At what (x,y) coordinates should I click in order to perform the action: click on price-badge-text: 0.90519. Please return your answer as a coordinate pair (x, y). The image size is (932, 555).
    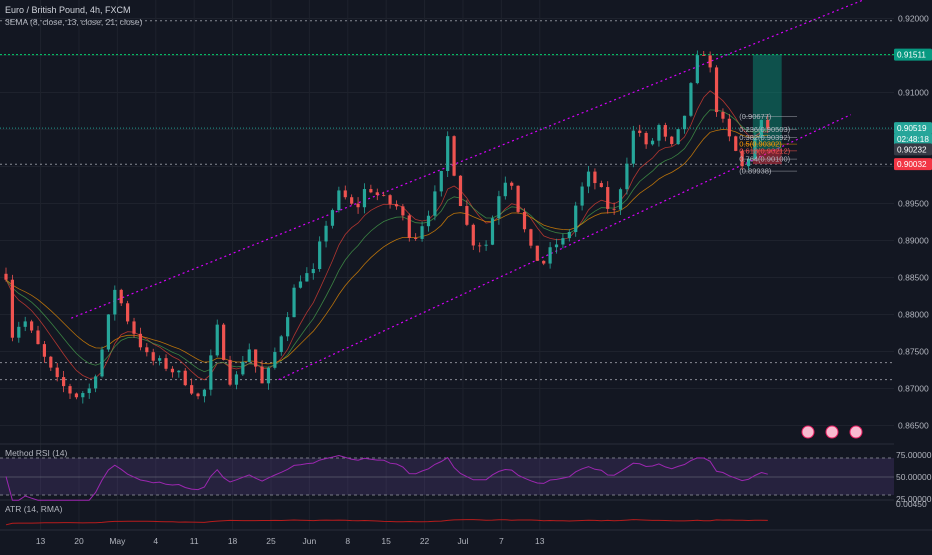
    Looking at the image, I should click on (912, 128).